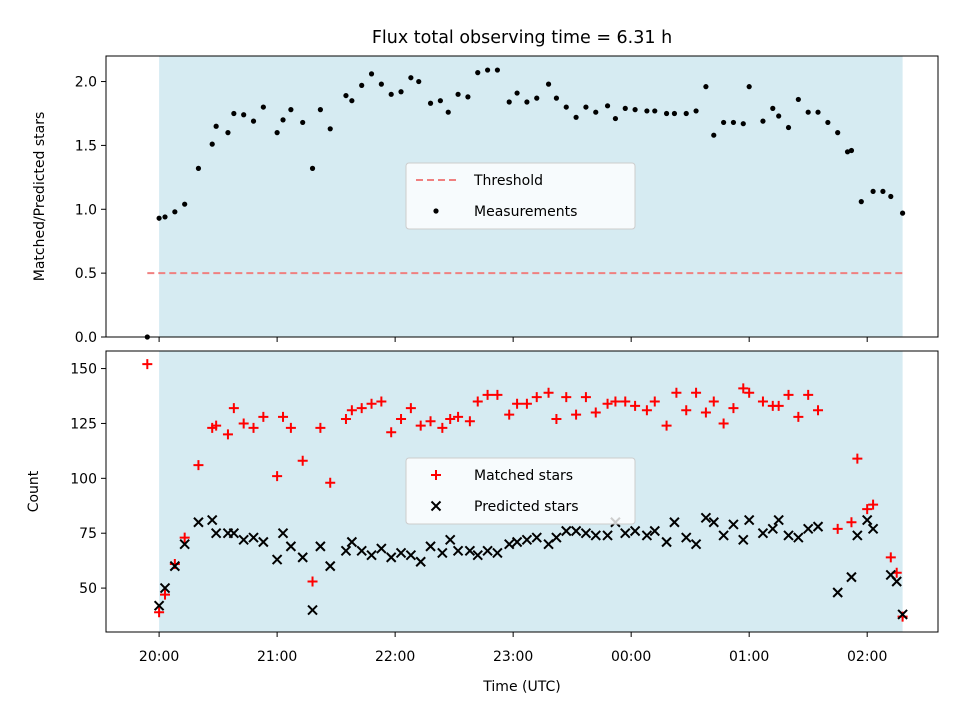  Describe the element at coordinates (631, 657) in the screenshot. I see `x-tick-label: 00:00` at that location.